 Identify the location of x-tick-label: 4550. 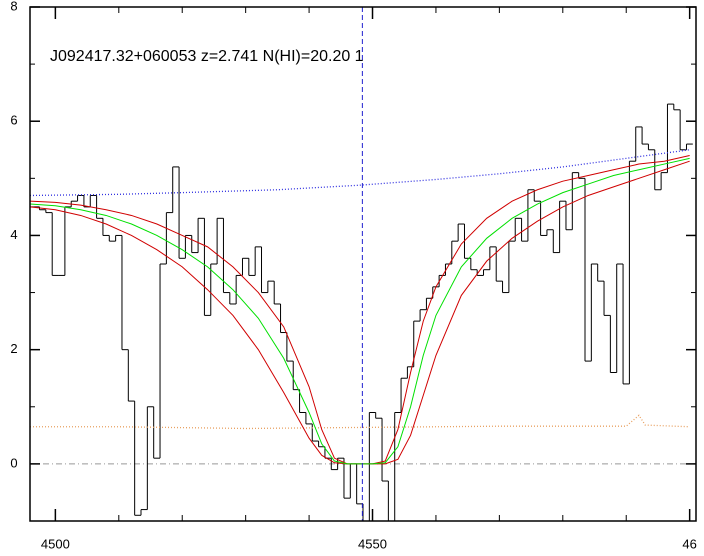
(372, 543).